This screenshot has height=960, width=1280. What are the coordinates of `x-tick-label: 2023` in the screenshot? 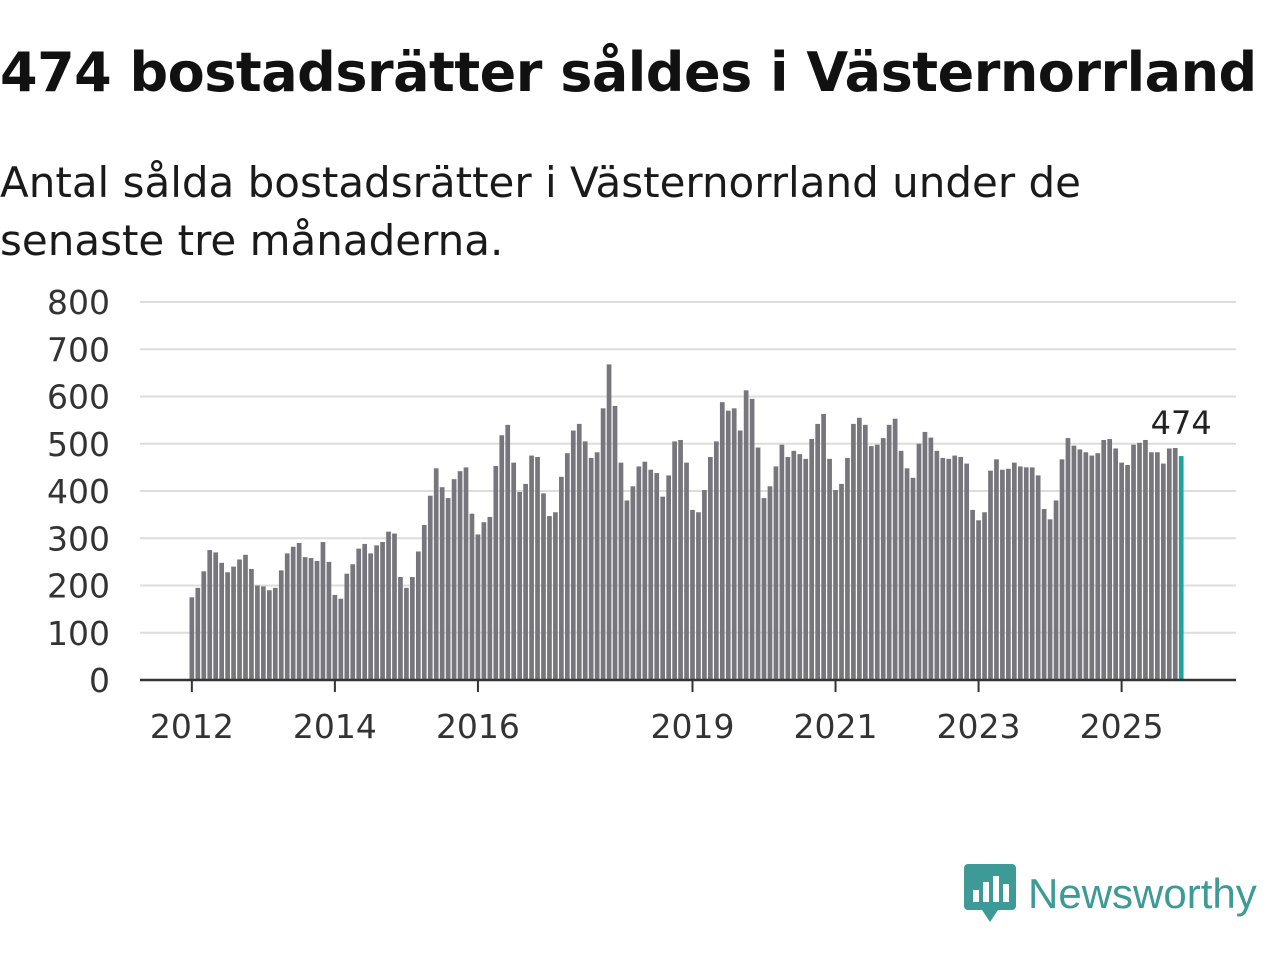 It's located at (979, 726).